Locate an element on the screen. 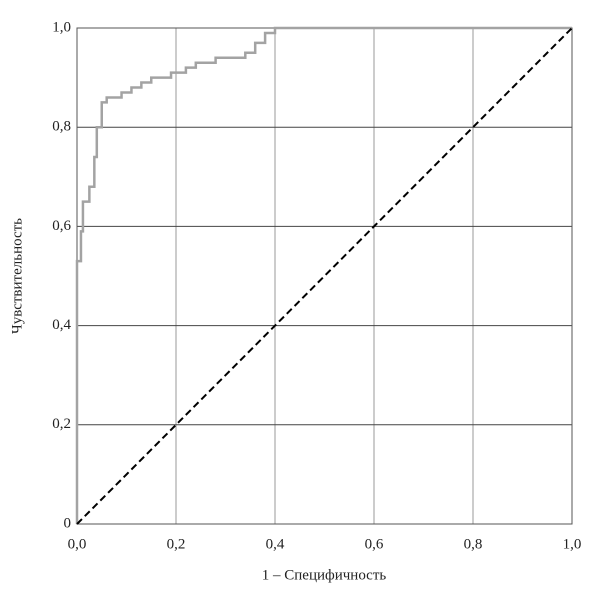  y-axis-label: Чувствительность is located at coordinates (17, 276).